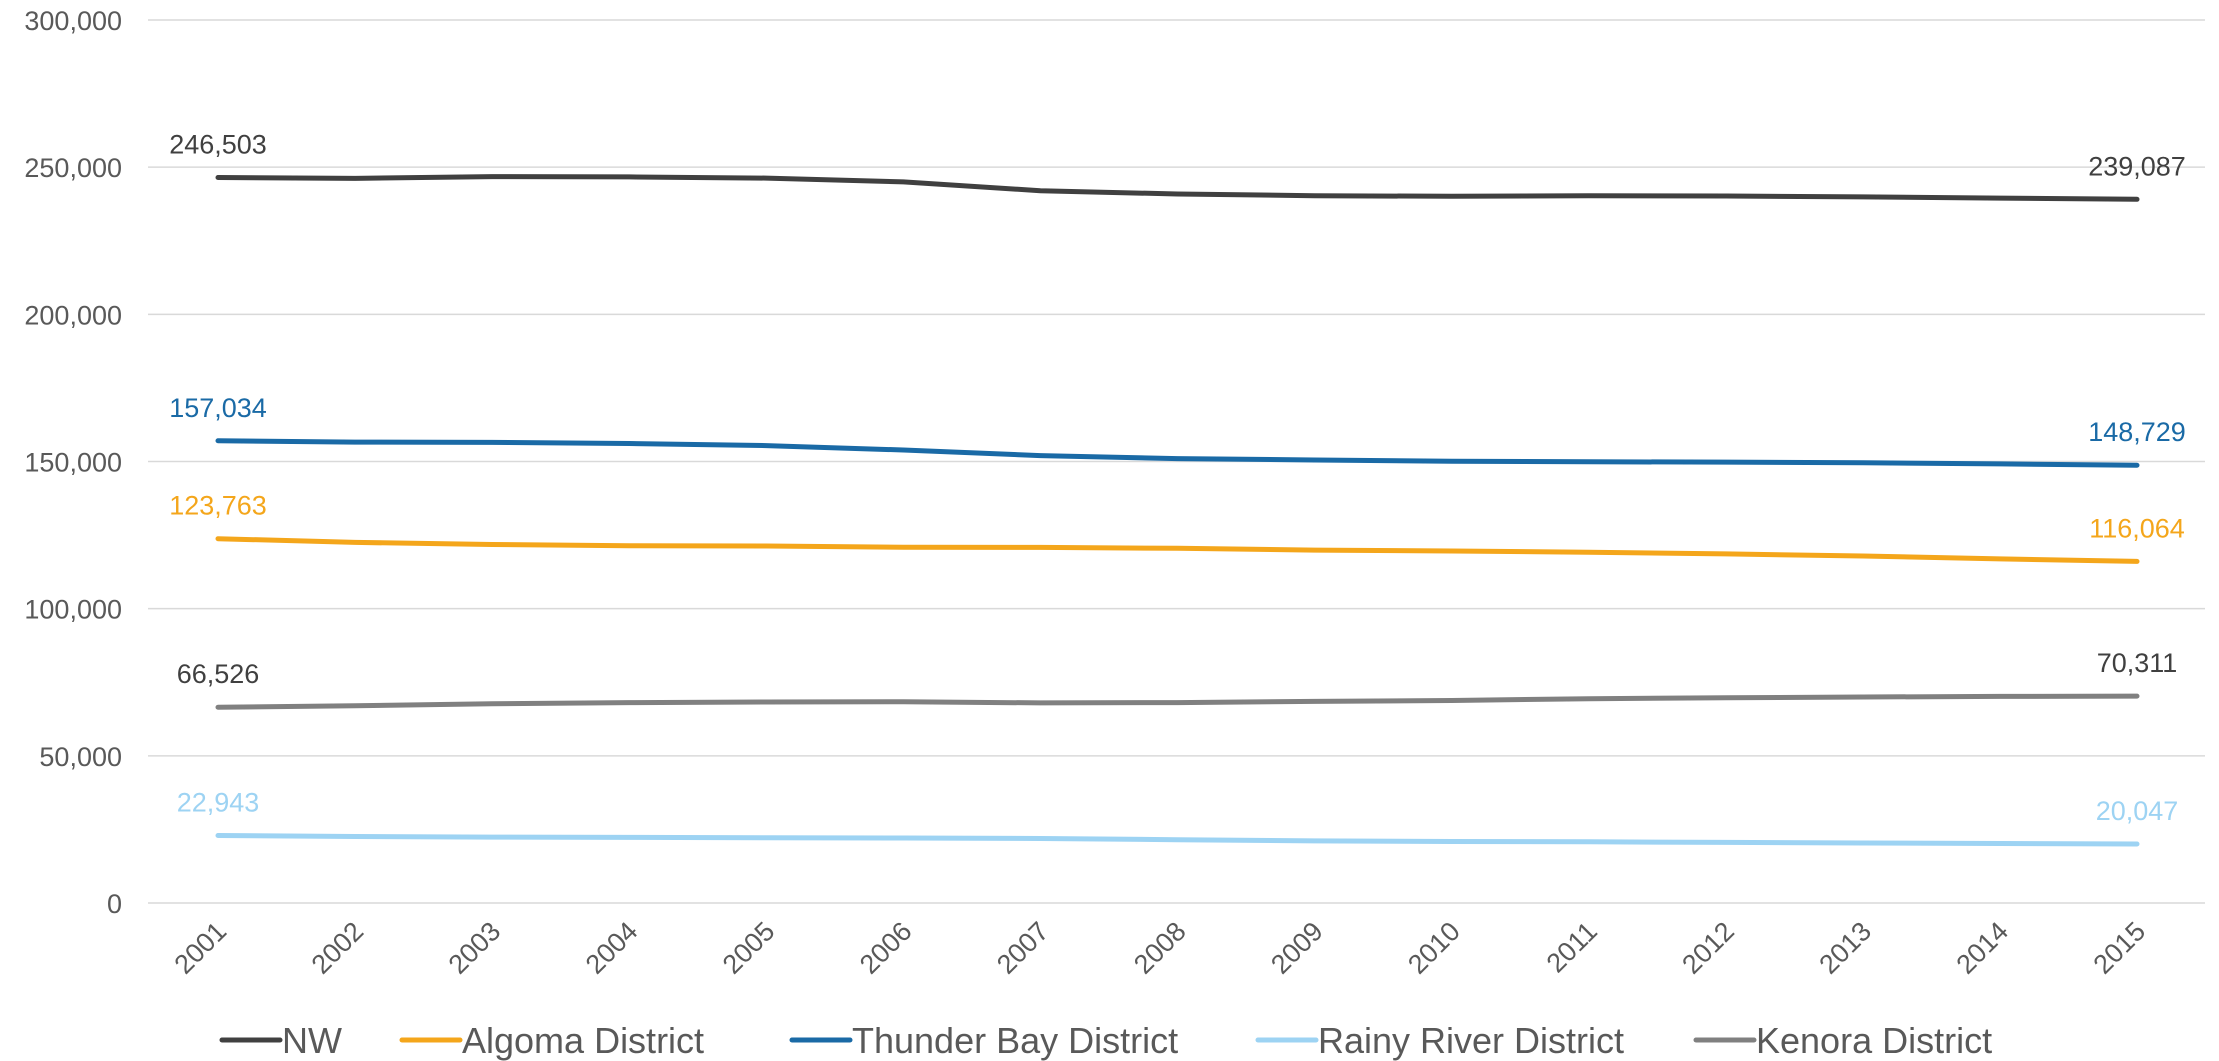 The image size is (2219, 1061). Describe the element at coordinates (1297, 948) in the screenshot. I see `x-tick-label: 2009` at that location.